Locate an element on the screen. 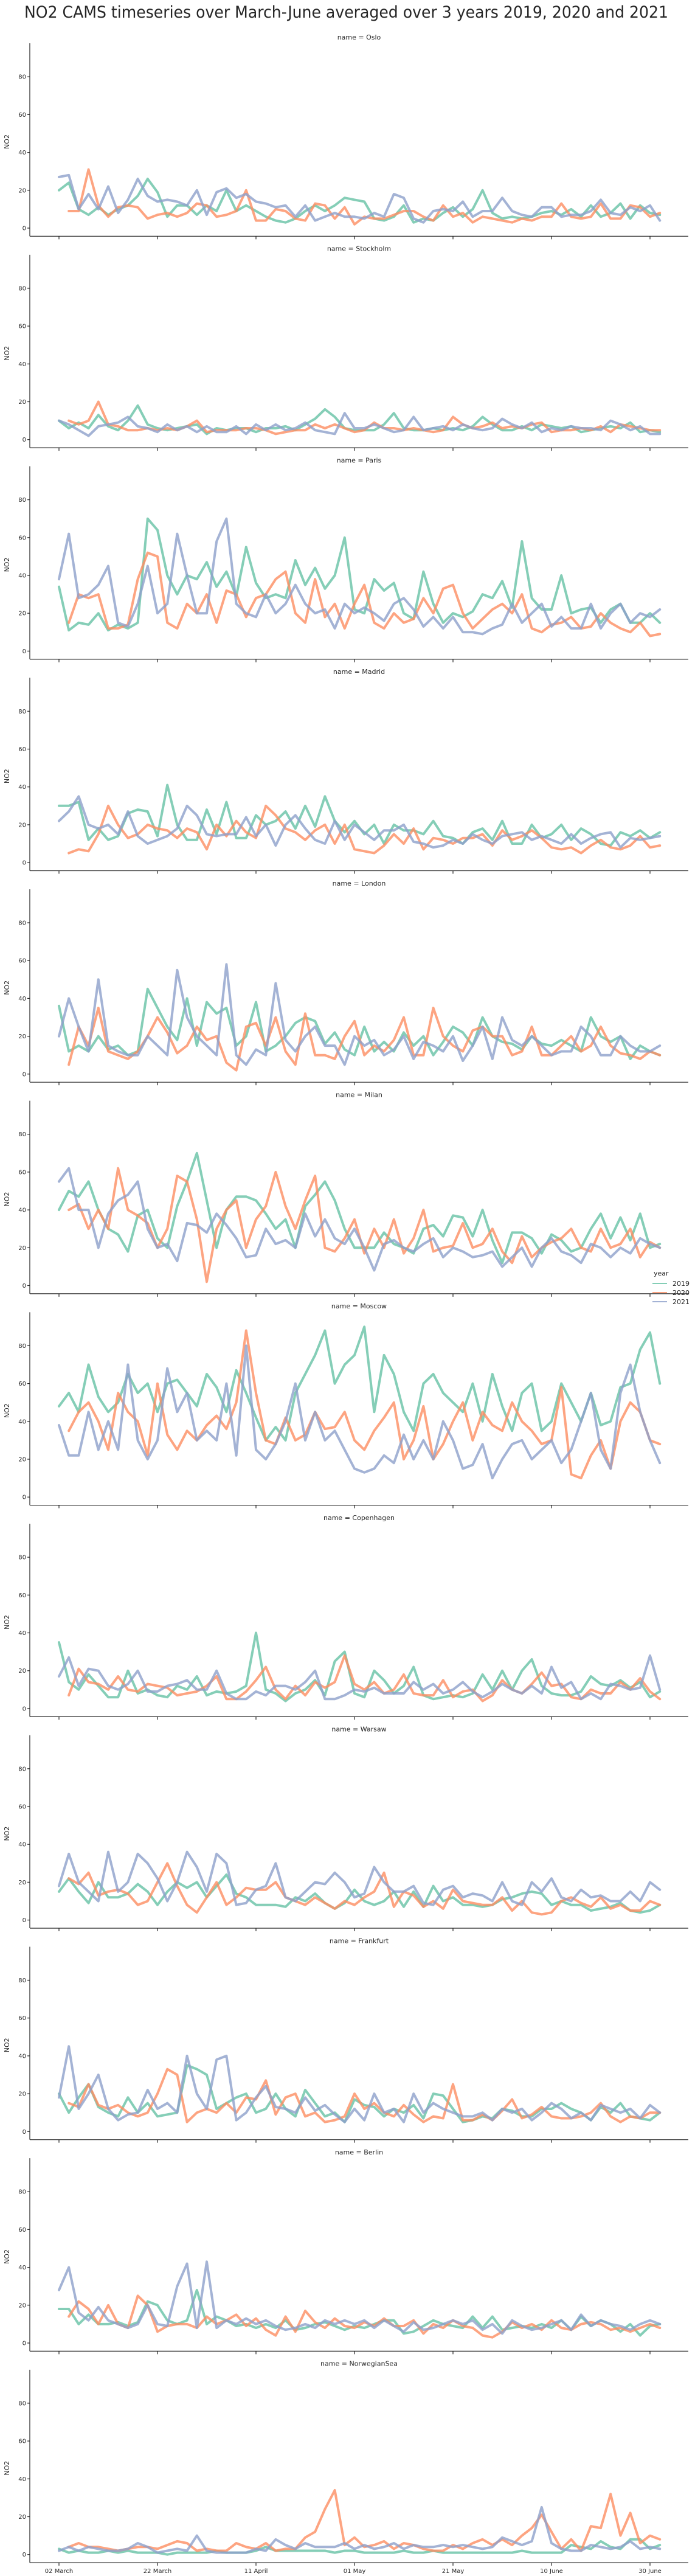  panel-title: name = Paris is located at coordinates (359, 460).